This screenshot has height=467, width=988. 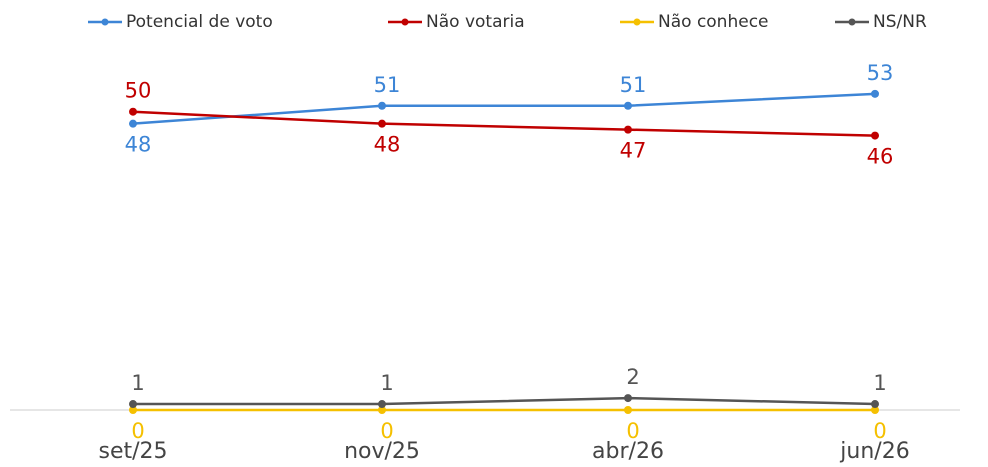 I want to click on x-tick-label: nov/25, so click(x=382, y=451).